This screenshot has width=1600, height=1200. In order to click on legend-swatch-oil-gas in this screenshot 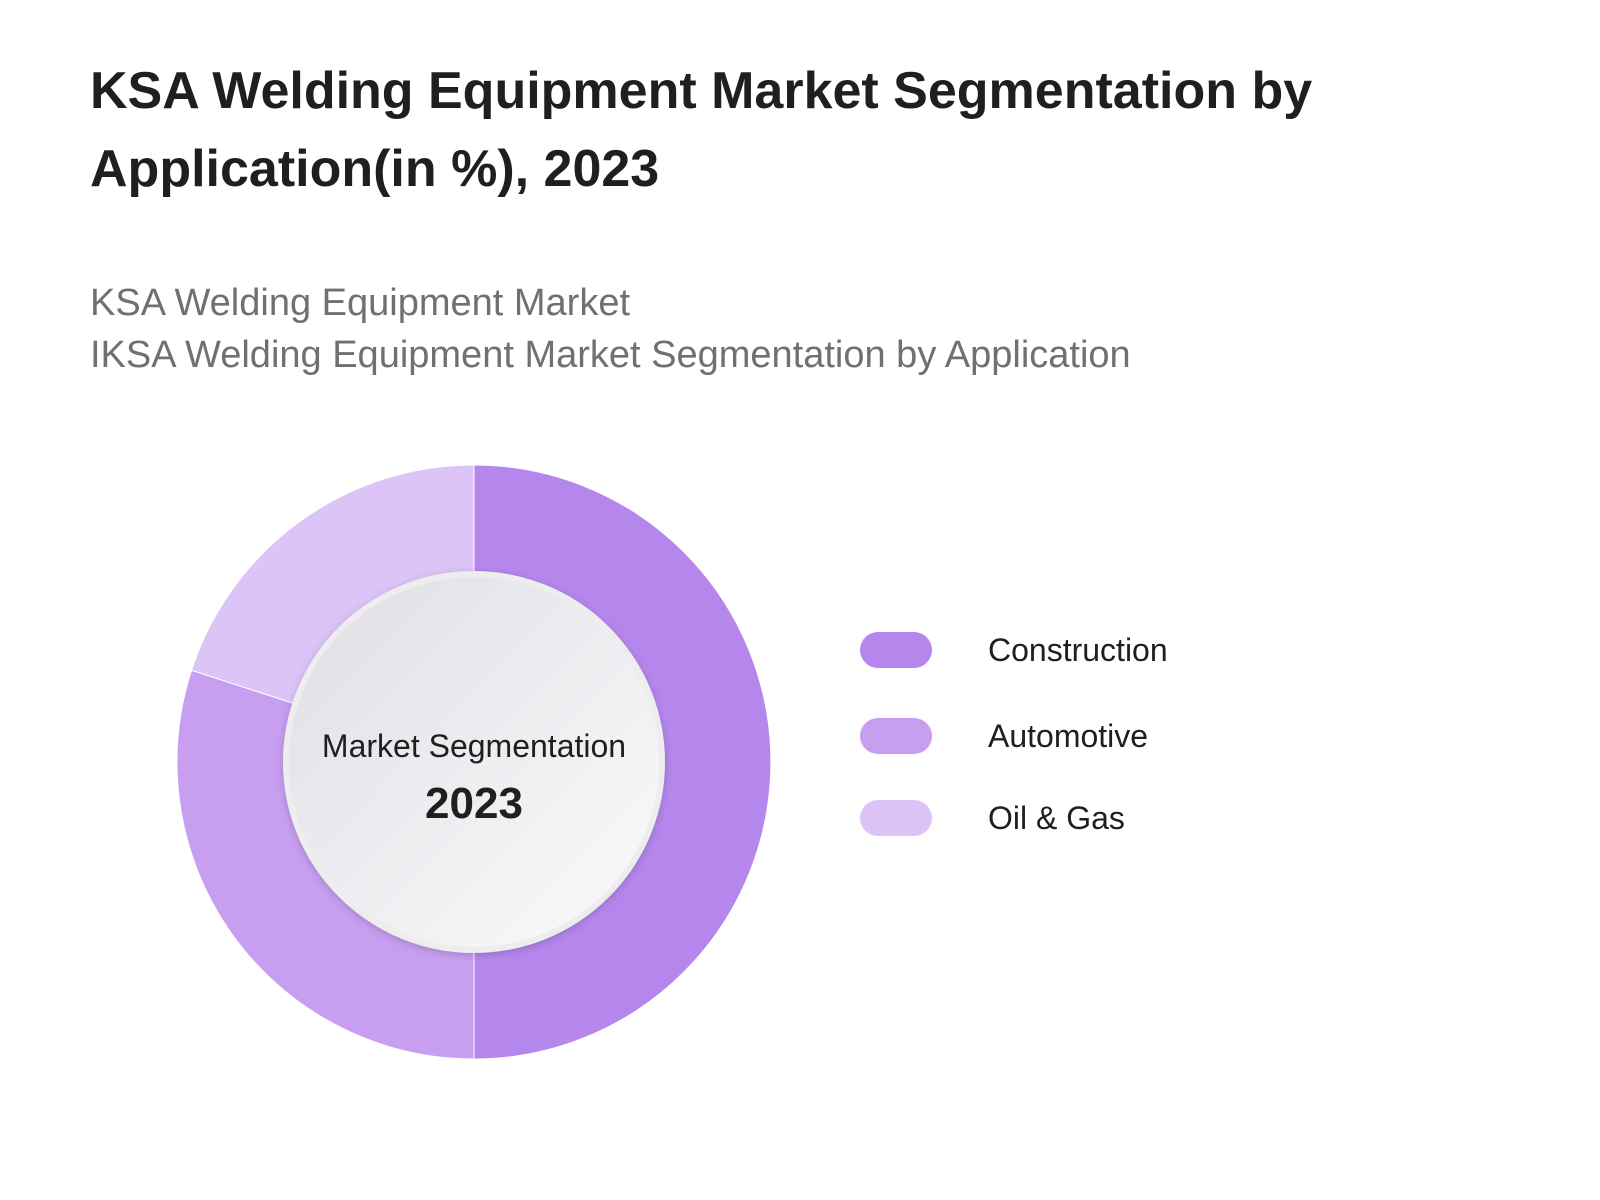, I will do `click(896, 818)`.